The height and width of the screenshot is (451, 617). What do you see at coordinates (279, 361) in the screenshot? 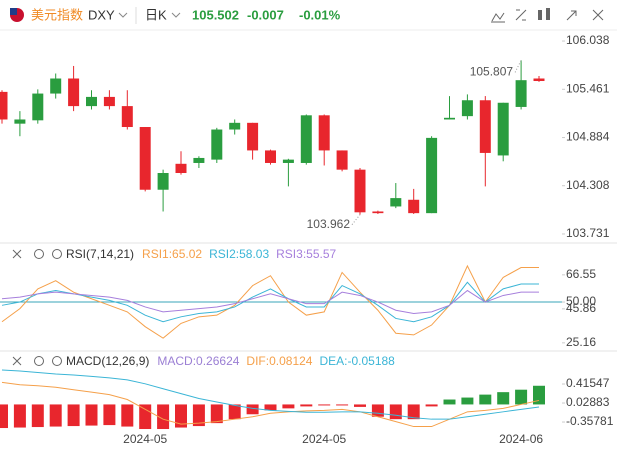
I see `legend-entry: DIF:0.08124` at bounding box center [279, 361].